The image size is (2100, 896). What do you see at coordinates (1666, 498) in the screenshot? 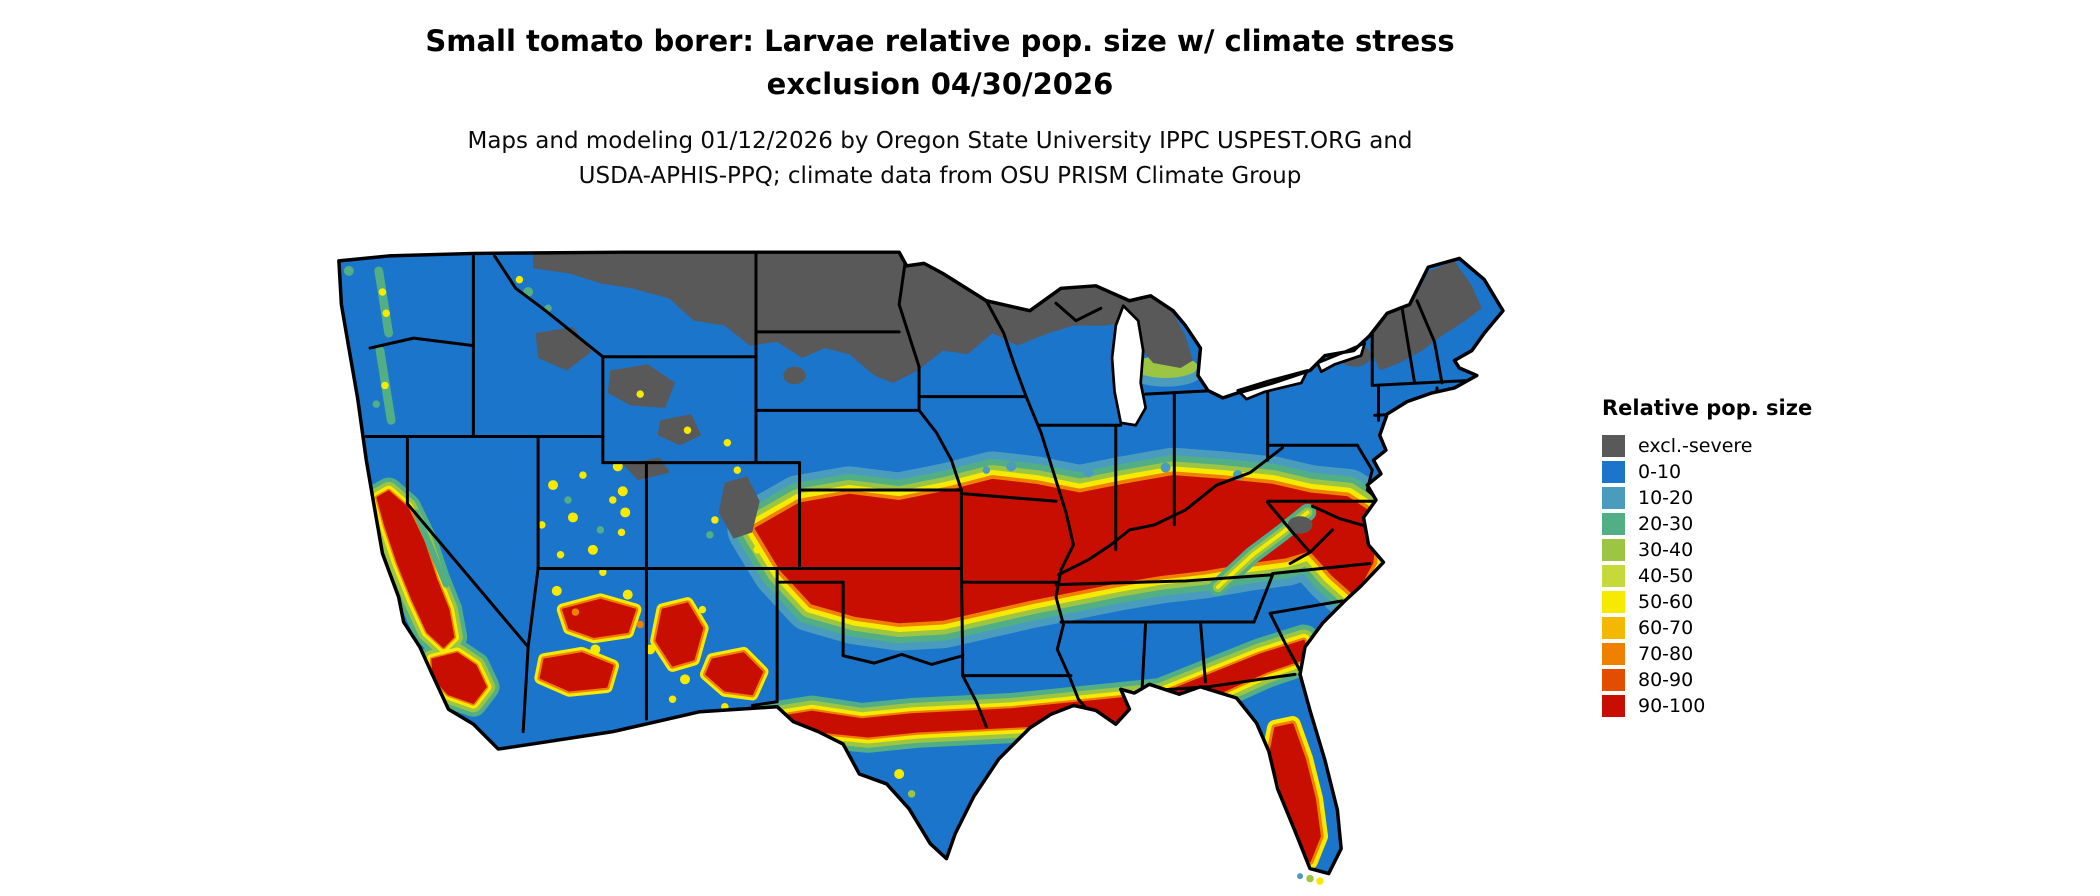
I see `legend-label: 10-20` at bounding box center [1666, 498].